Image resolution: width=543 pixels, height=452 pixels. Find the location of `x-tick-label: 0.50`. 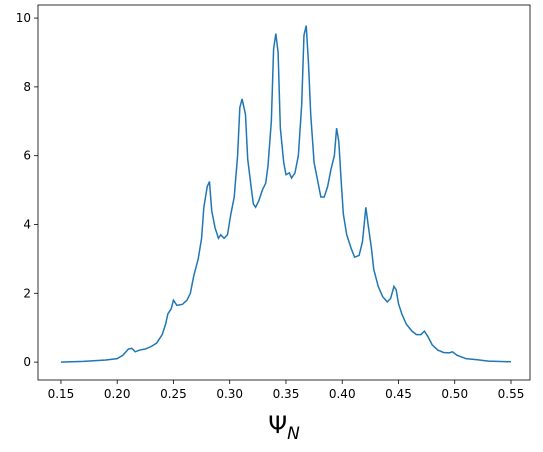

x-tick-label: 0.50 is located at coordinates (454, 394).